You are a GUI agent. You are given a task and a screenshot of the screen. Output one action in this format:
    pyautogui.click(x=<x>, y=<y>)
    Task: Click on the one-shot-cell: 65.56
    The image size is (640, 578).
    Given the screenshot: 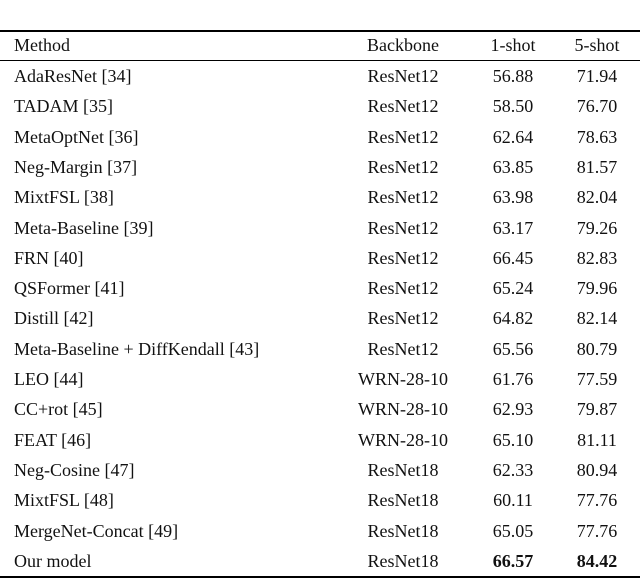 What is the action you would take?
    pyautogui.click(x=513, y=348)
    